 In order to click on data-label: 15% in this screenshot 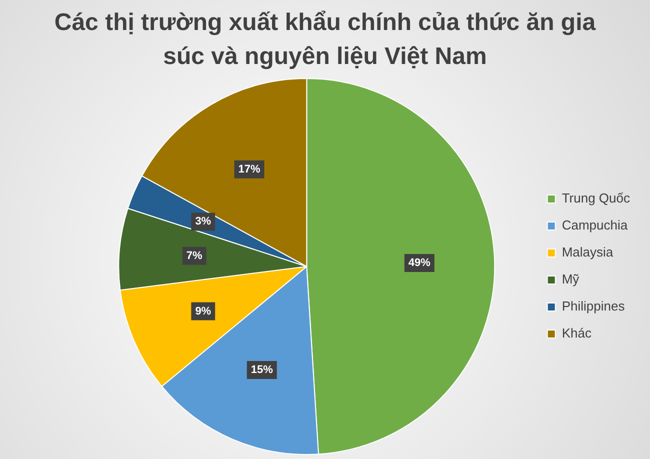, I will do `click(262, 370)`.